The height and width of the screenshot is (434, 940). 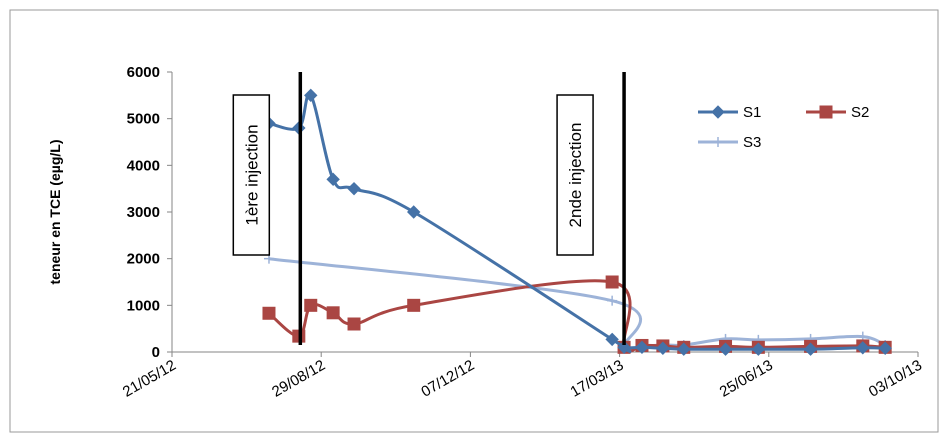 I want to click on y-axis-ticks: 0 1000 2000 3000 4000 5000 6000, so click(x=149, y=212).